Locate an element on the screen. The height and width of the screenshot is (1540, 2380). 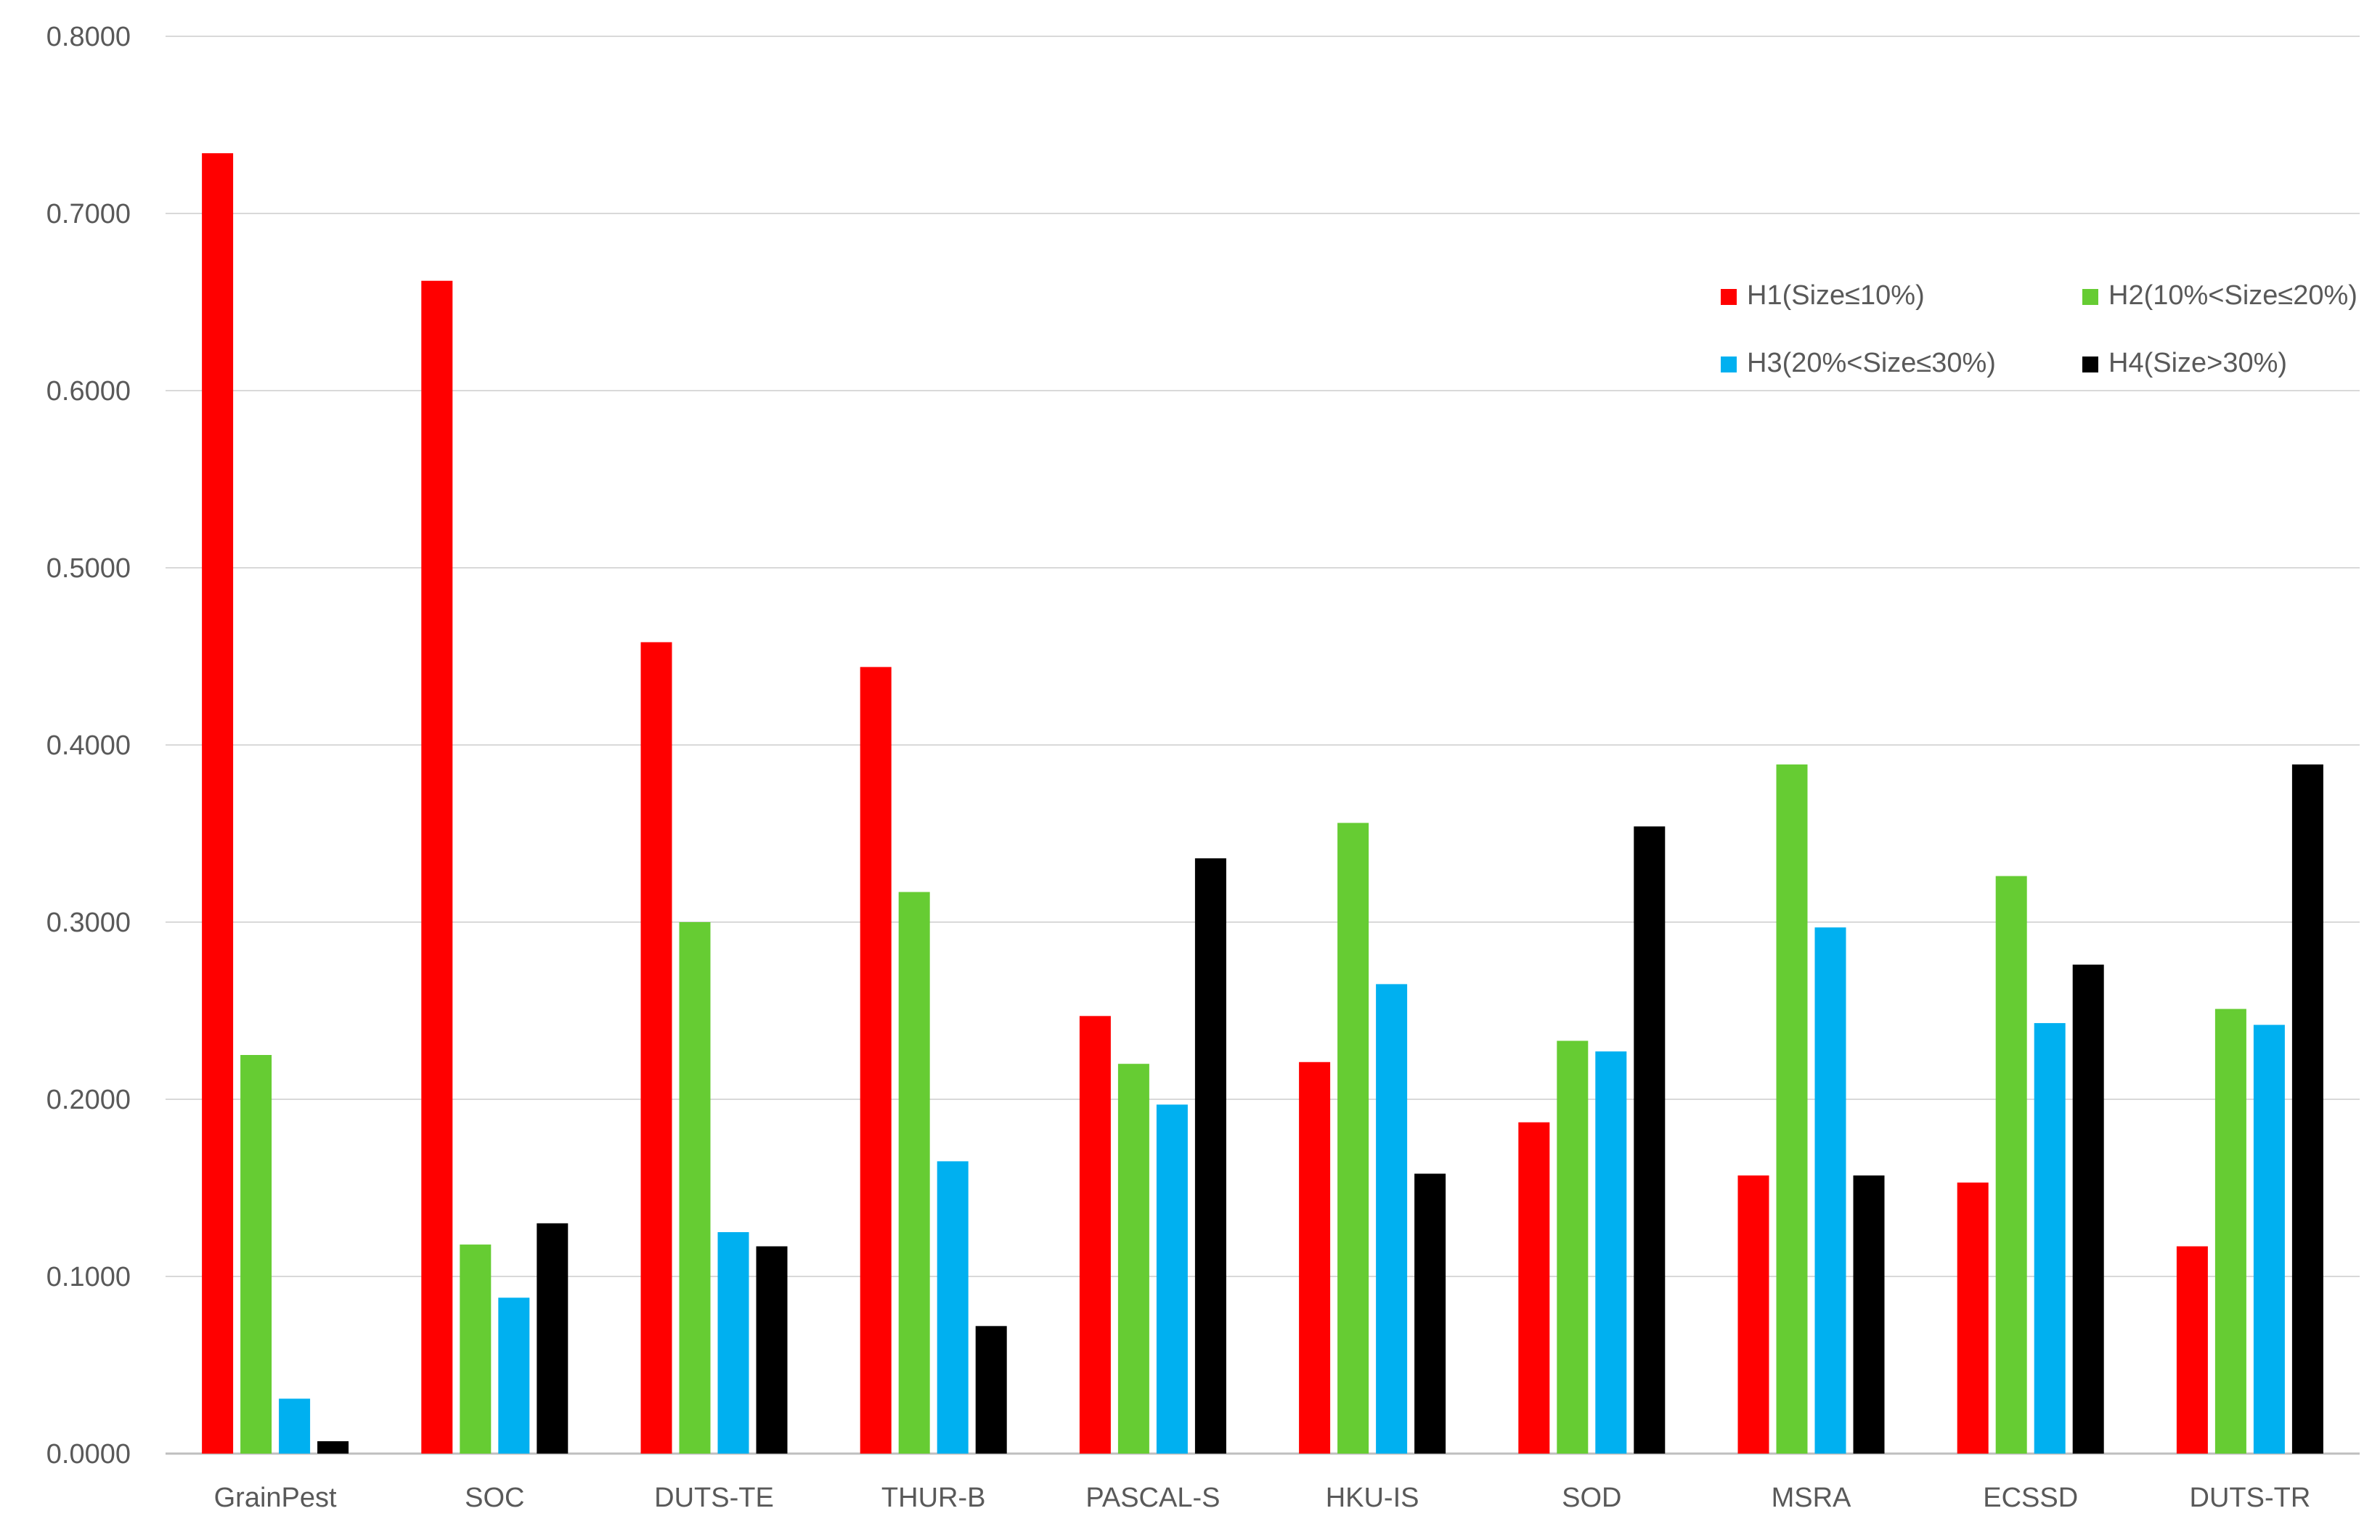
y-tick-label: 0.5000 is located at coordinates (89, 568).